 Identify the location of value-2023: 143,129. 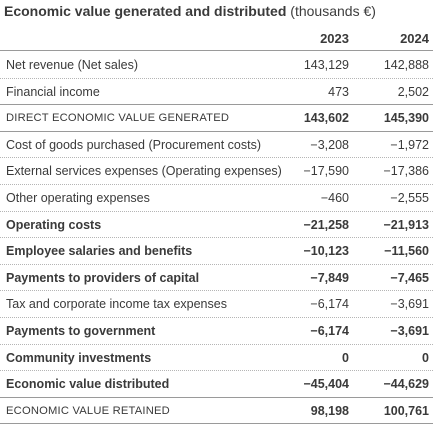
(326, 65).